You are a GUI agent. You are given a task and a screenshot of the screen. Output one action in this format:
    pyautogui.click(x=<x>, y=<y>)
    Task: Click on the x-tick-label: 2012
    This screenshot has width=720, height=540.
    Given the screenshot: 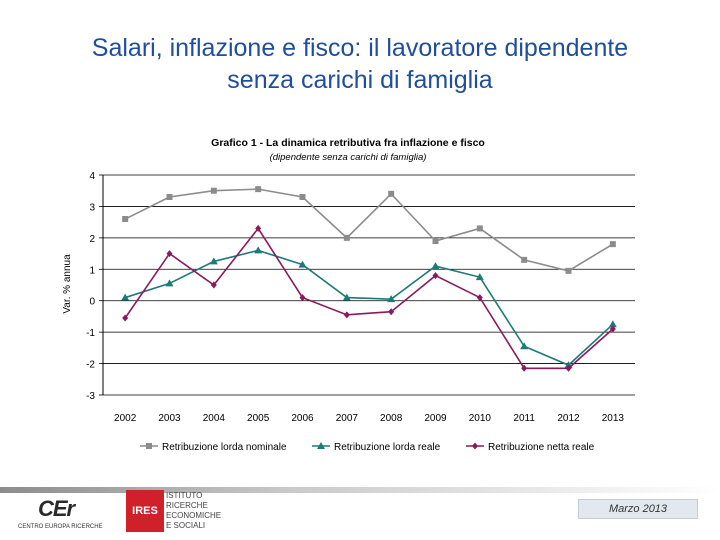 What is the action you would take?
    pyautogui.click(x=568, y=418)
    